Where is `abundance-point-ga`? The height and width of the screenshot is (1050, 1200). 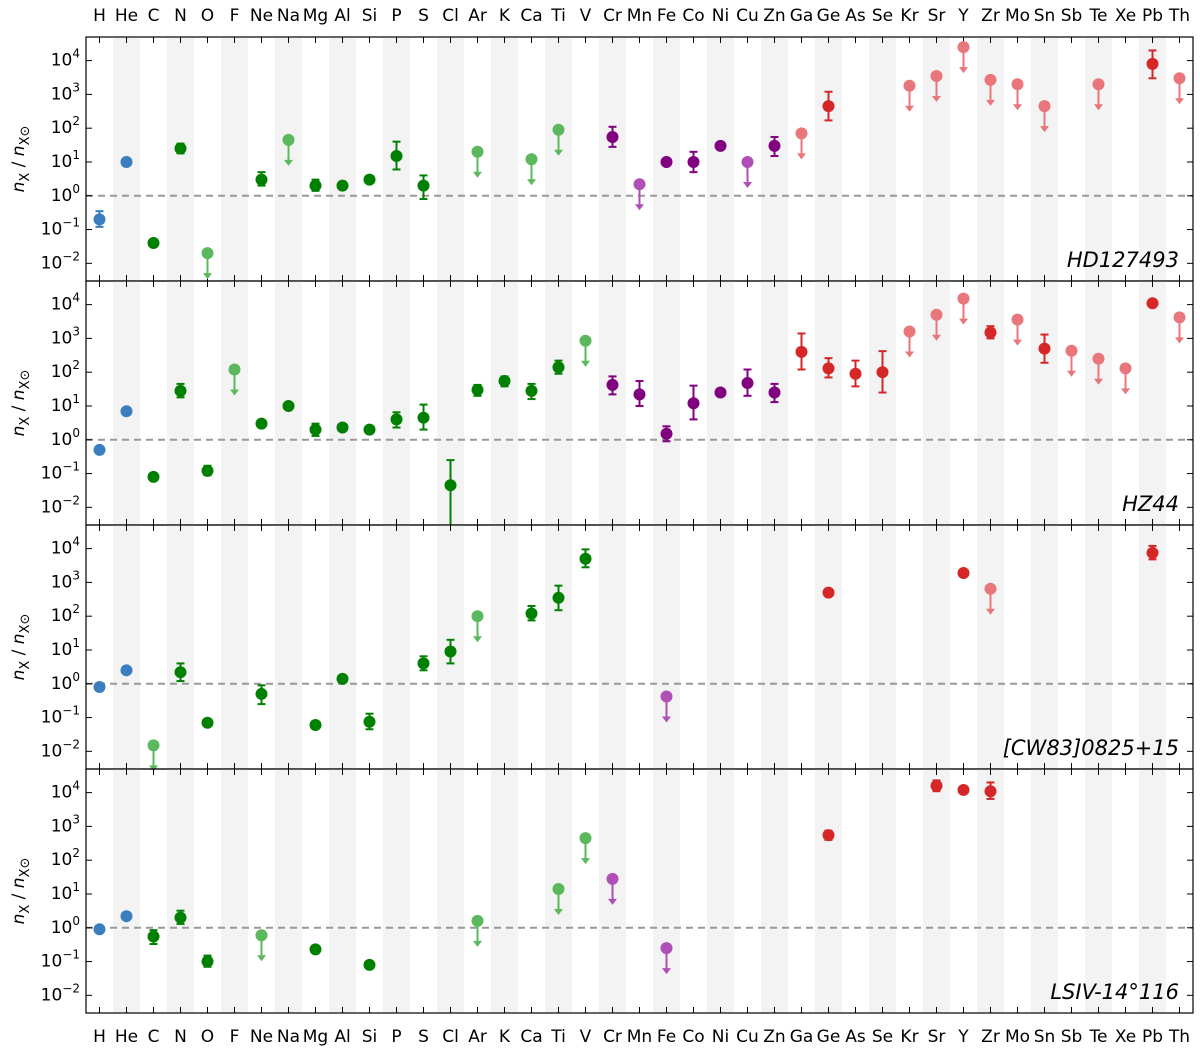 abundance-point-ga is located at coordinates (801, 133).